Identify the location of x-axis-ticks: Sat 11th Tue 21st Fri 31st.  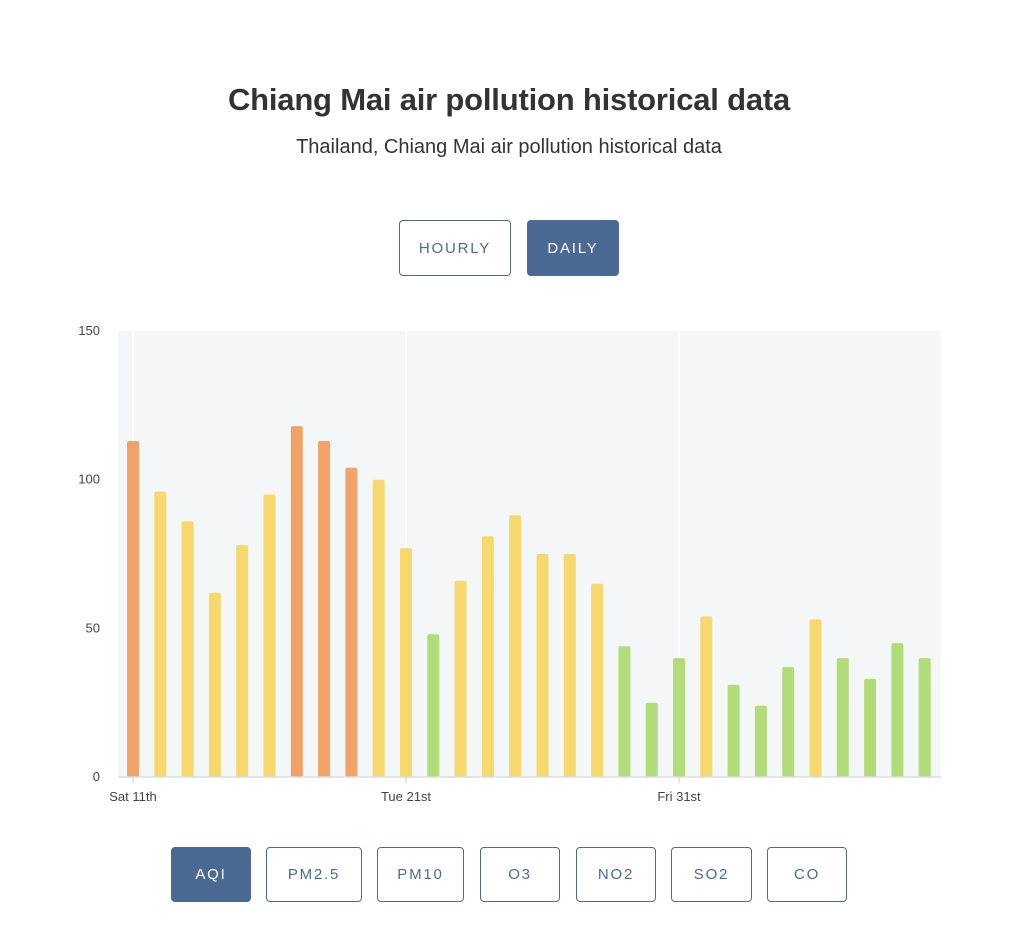
(405, 790).